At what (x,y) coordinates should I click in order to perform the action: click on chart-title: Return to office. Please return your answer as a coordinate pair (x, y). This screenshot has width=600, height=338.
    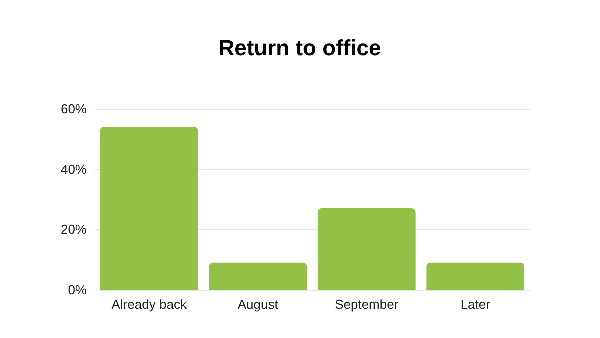
    Looking at the image, I should click on (300, 48).